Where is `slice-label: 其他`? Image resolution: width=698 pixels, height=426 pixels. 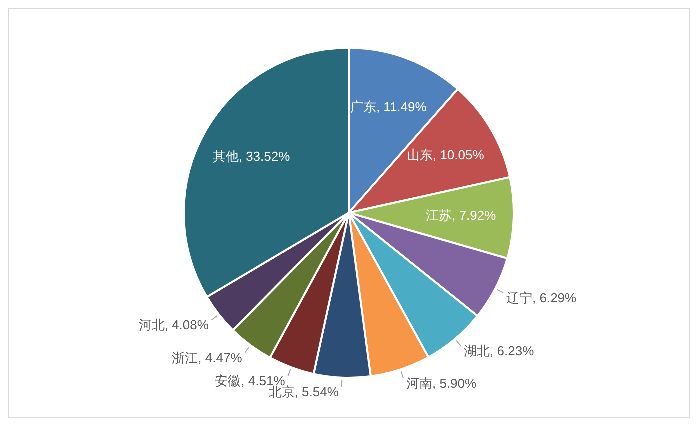
slice-label: 其他 is located at coordinates (225, 156).